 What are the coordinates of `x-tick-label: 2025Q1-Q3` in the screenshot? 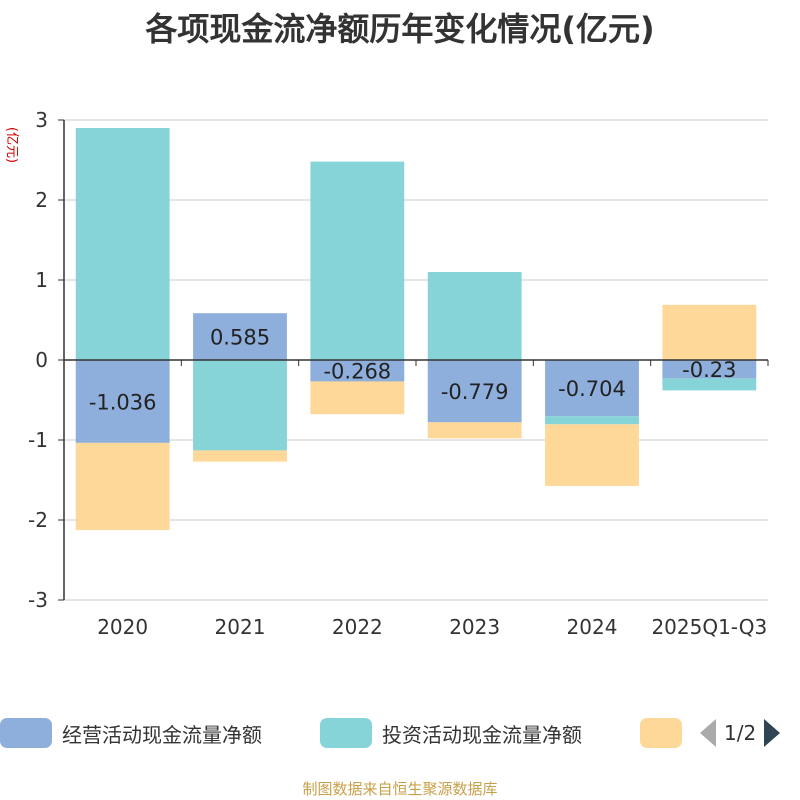 It's located at (709, 627).